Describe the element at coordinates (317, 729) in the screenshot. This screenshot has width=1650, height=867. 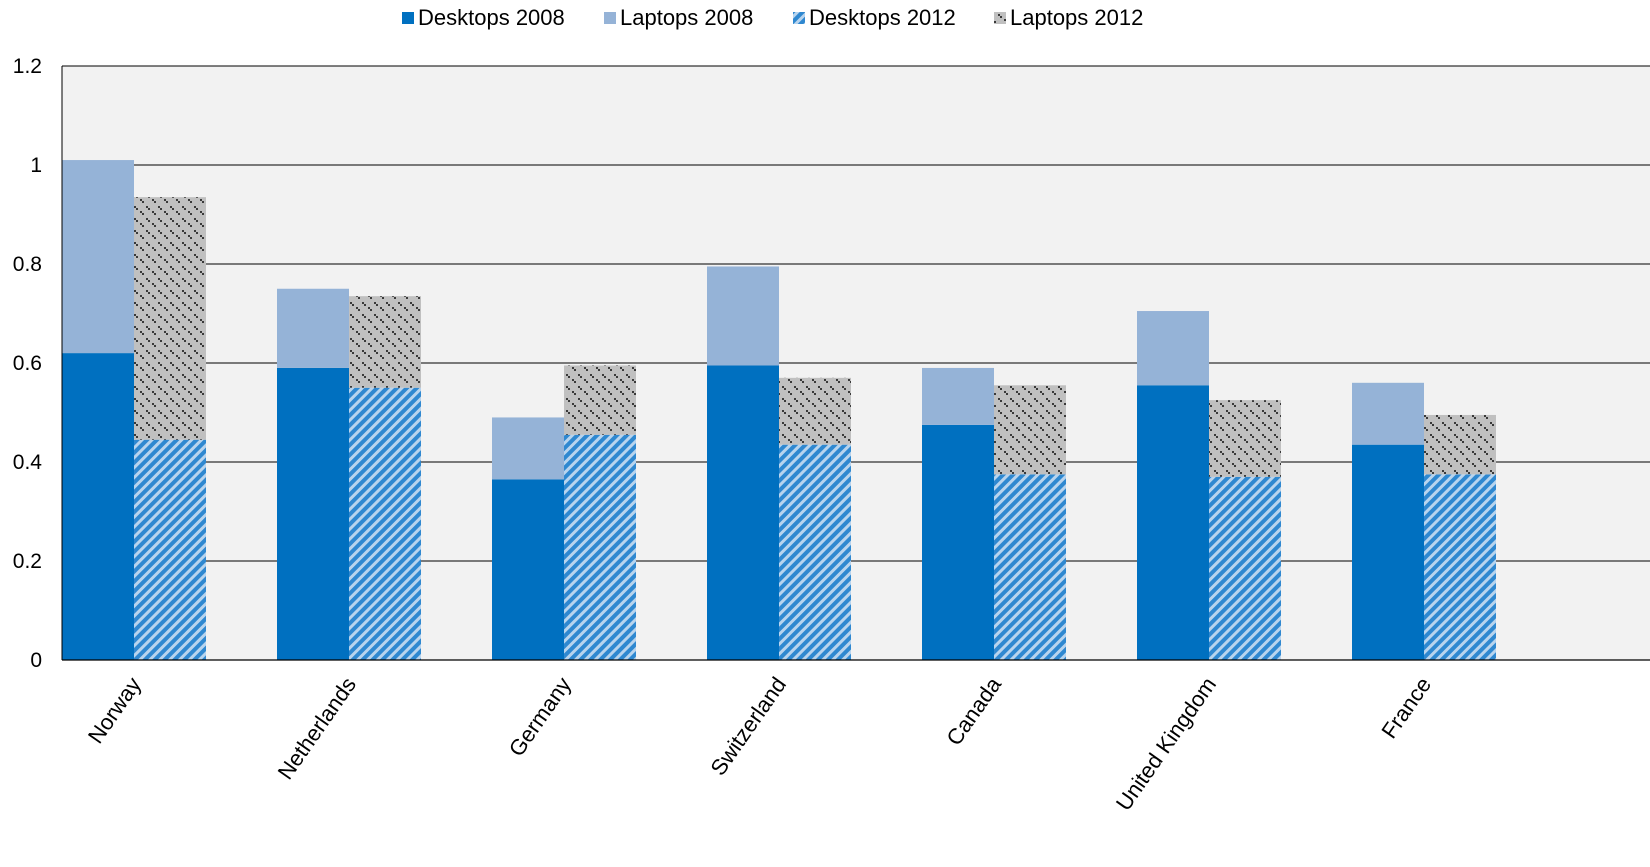
I see `category-label: Netherlands` at that location.